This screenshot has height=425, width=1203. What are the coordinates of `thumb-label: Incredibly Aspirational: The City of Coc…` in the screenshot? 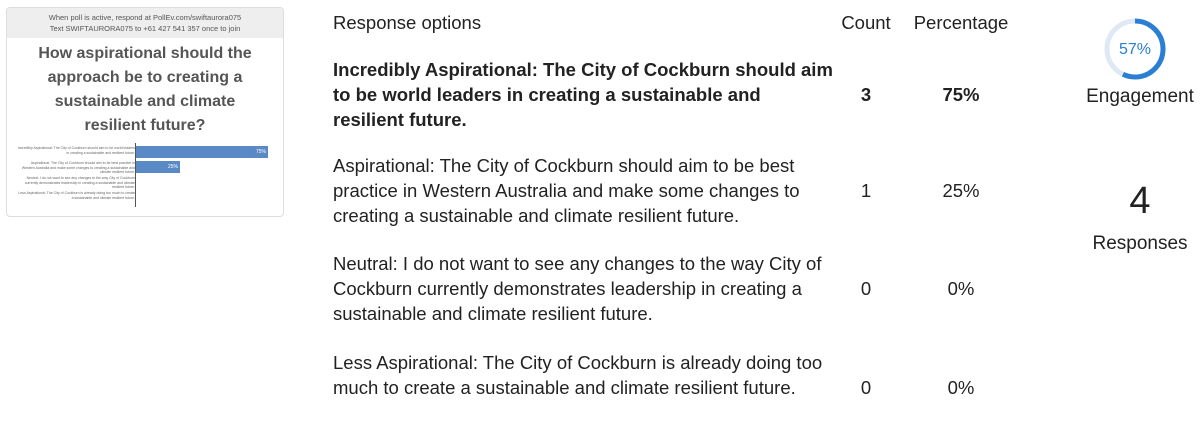 It's located at (76, 150).